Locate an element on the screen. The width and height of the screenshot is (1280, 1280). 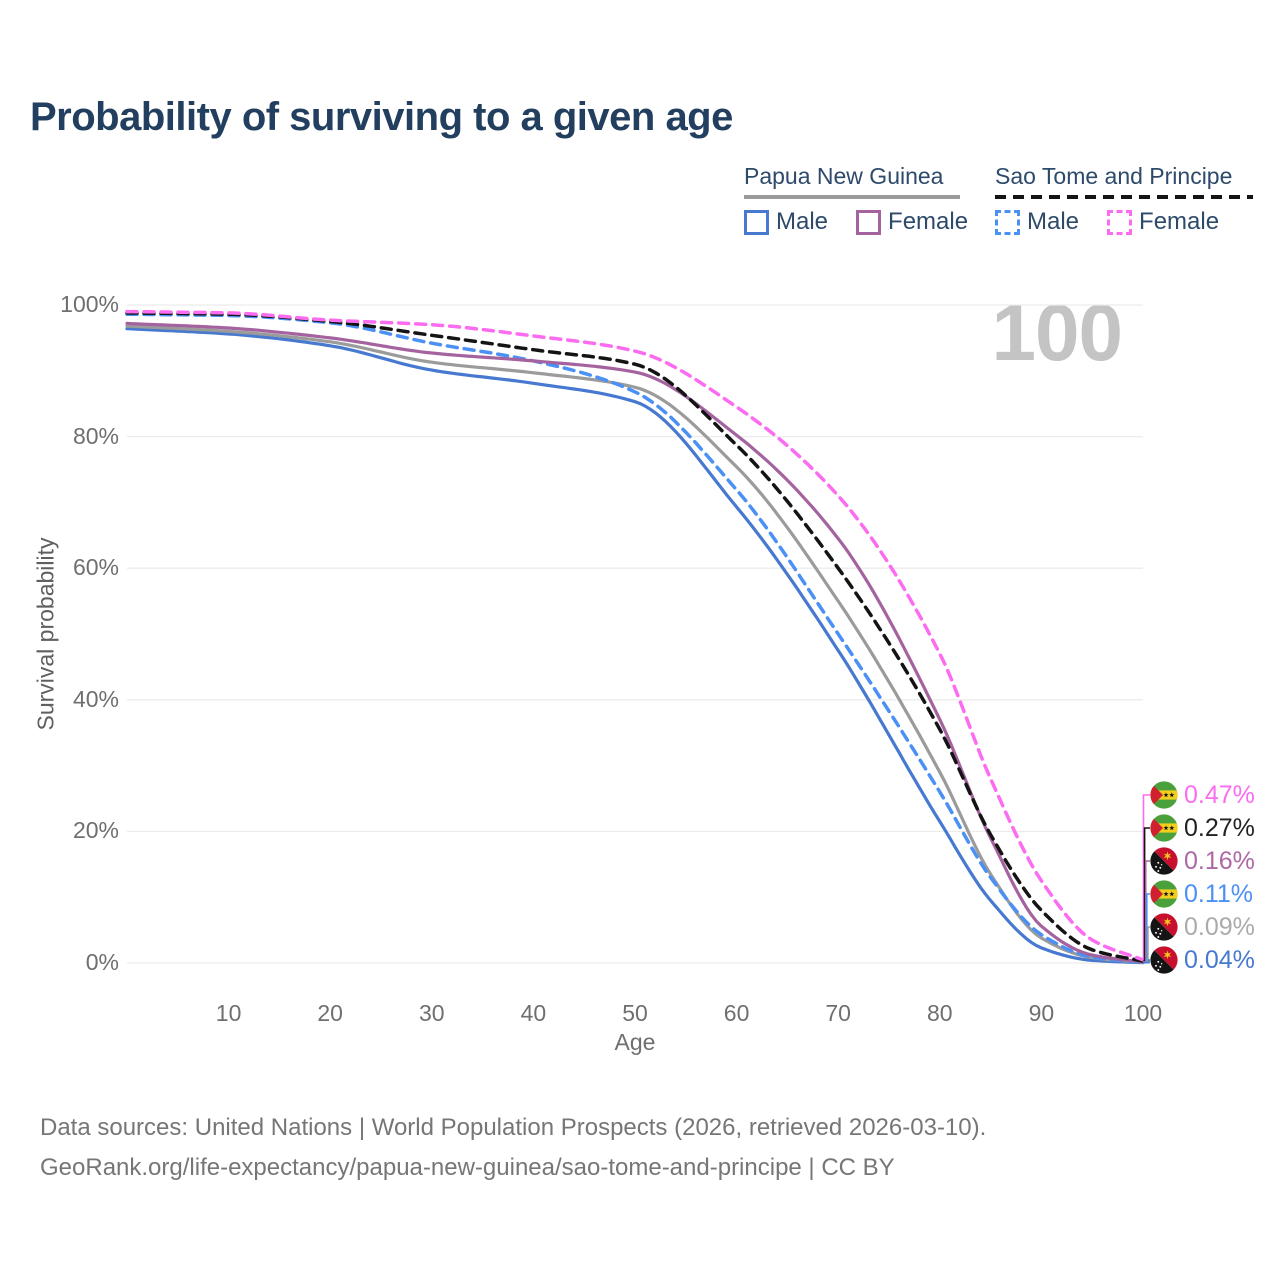
legend-group-papua-new-guinea: Papua New Guinea Male Female is located at coordinates (856, 199).